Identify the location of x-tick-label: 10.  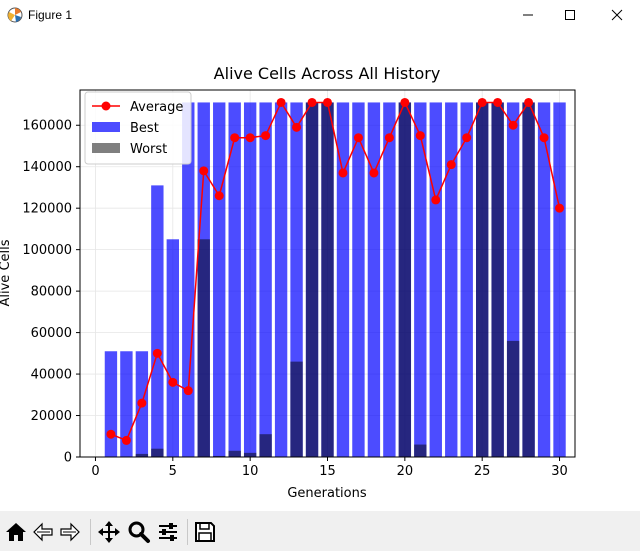
(250, 471).